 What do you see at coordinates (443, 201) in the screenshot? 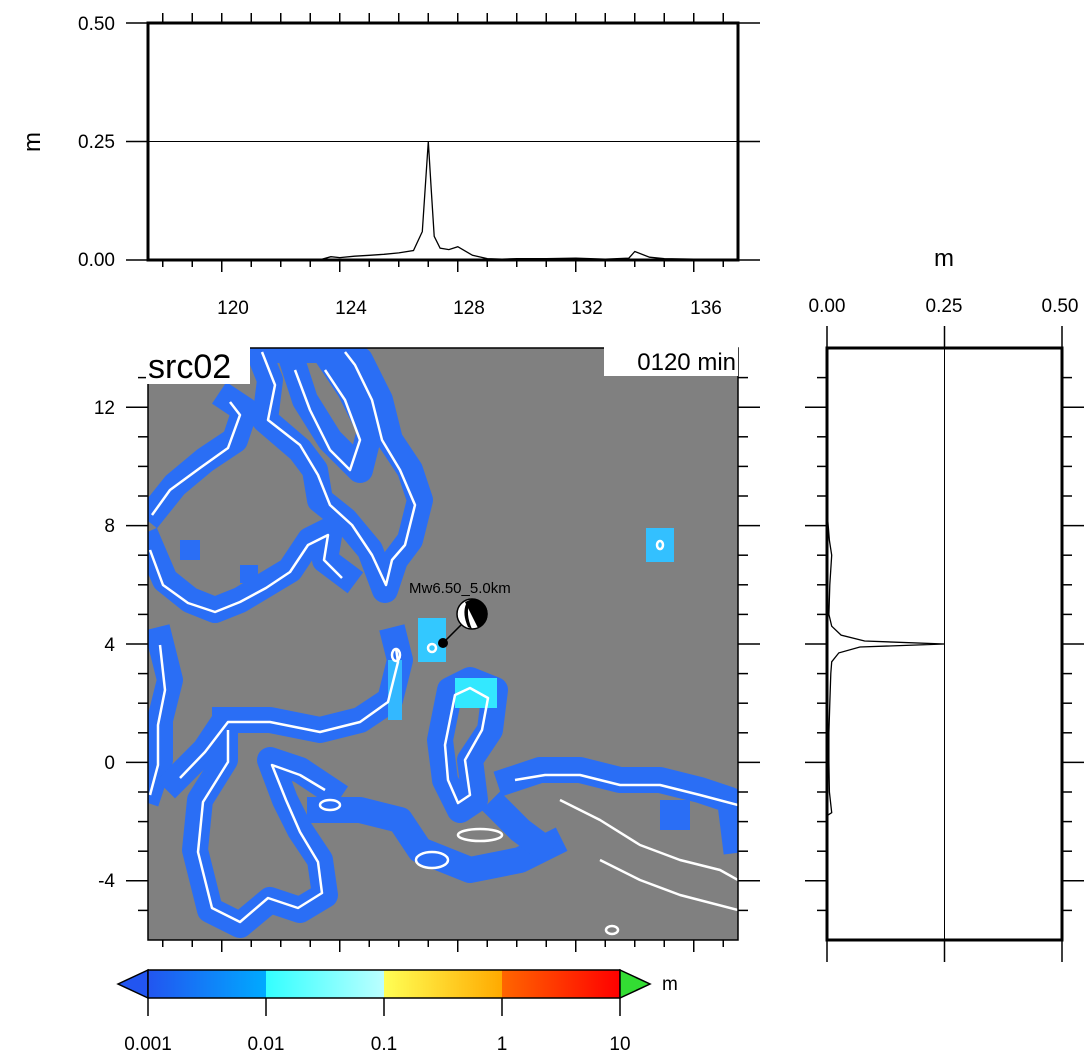
I see `top-profile-series-line` at bounding box center [443, 201].